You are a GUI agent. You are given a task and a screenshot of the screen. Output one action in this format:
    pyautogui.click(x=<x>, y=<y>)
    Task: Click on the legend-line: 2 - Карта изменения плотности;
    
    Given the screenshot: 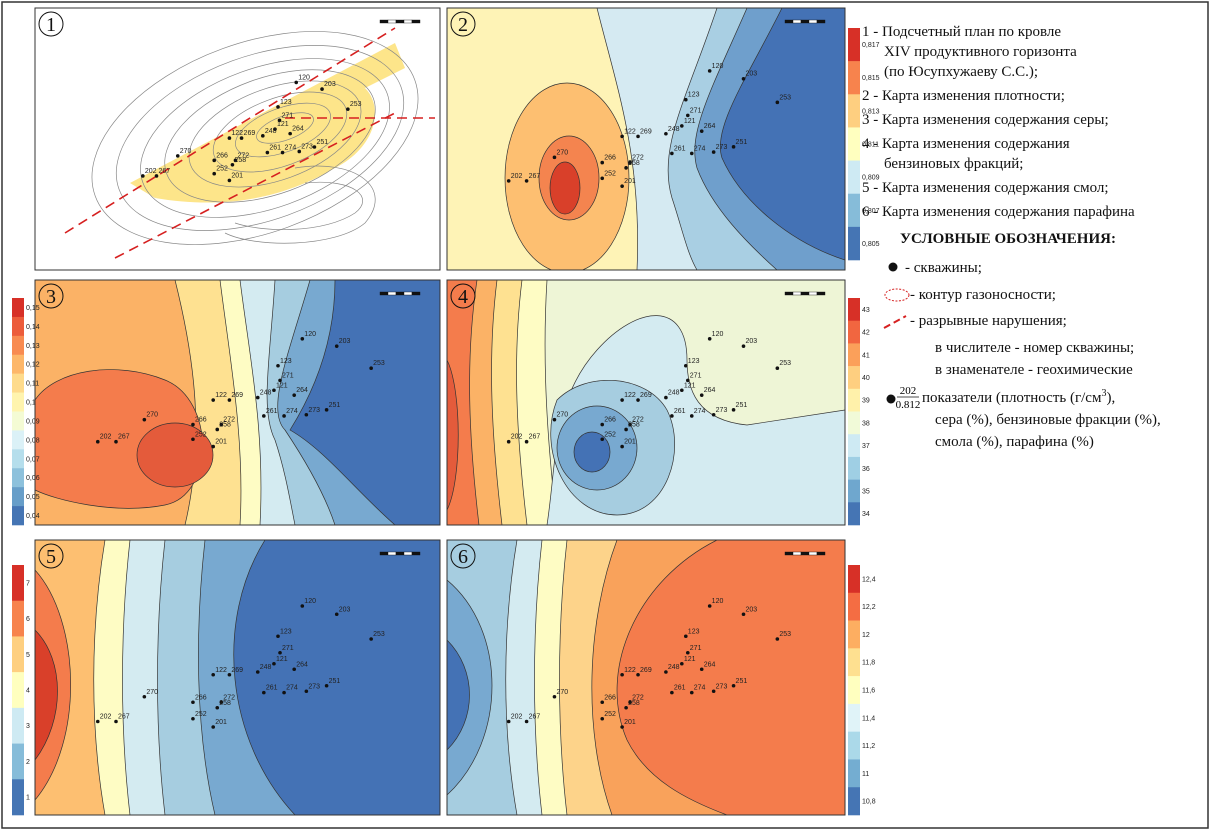 What is the action you would take?
    pyautogui.click(x=963, y=96)
    